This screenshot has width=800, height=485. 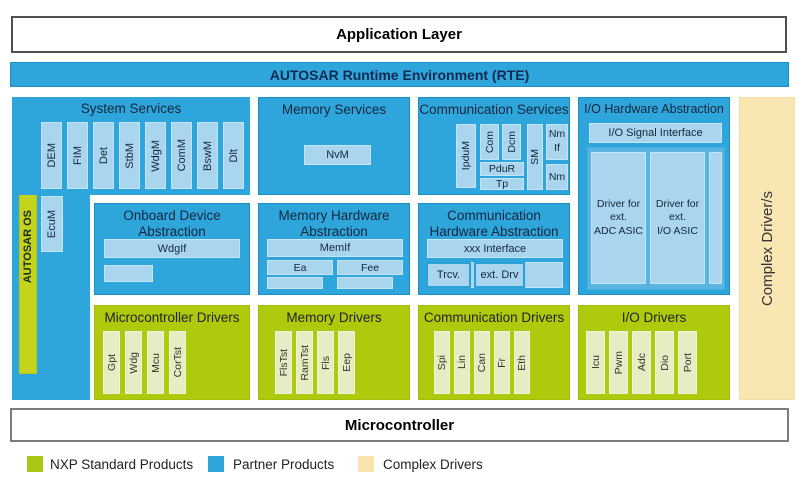 What do you see at coordinates (366, 464) in the screenshot?
I see `legend-swatch-complex` at bounding box center [366, 464].